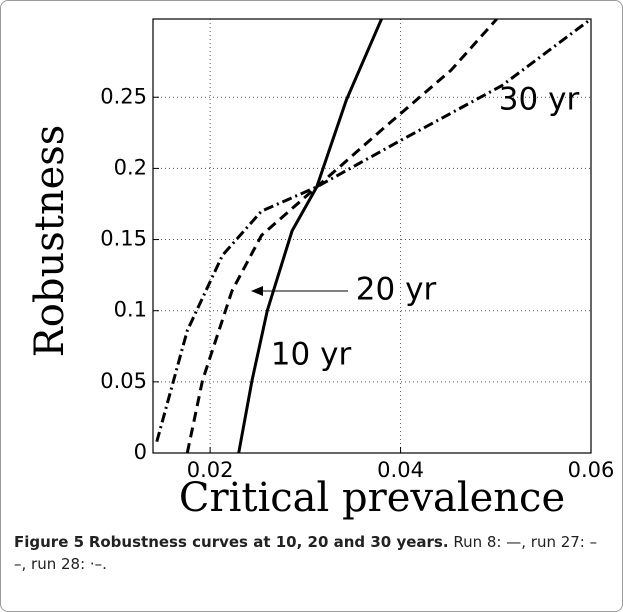  I want to click on y-tick-label: 0.05, so click(123, 381).